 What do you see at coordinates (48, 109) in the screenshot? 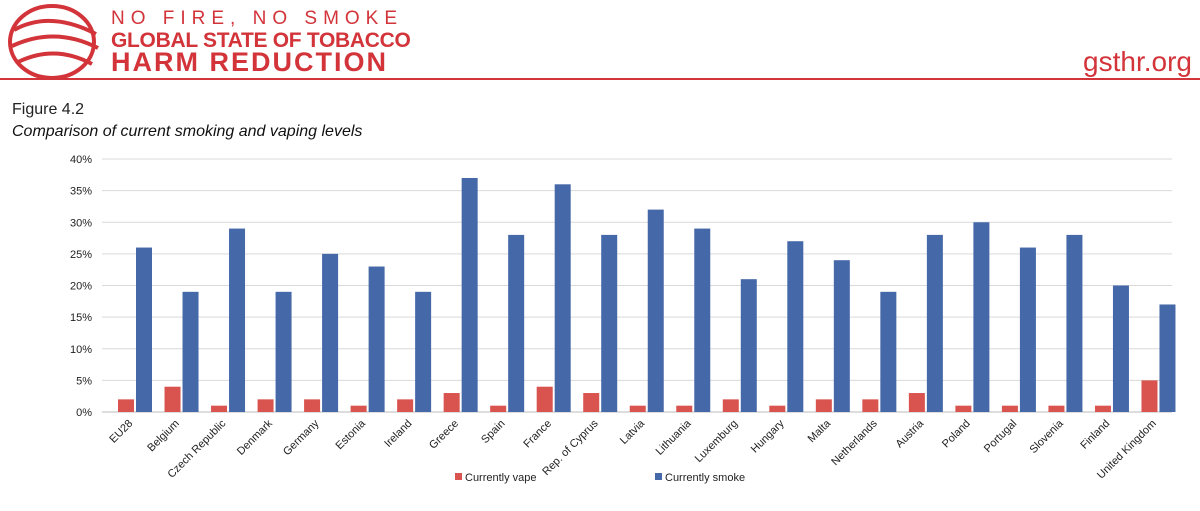
I see `figure-label: Figure 4.2` at bounding box center [48, 109].